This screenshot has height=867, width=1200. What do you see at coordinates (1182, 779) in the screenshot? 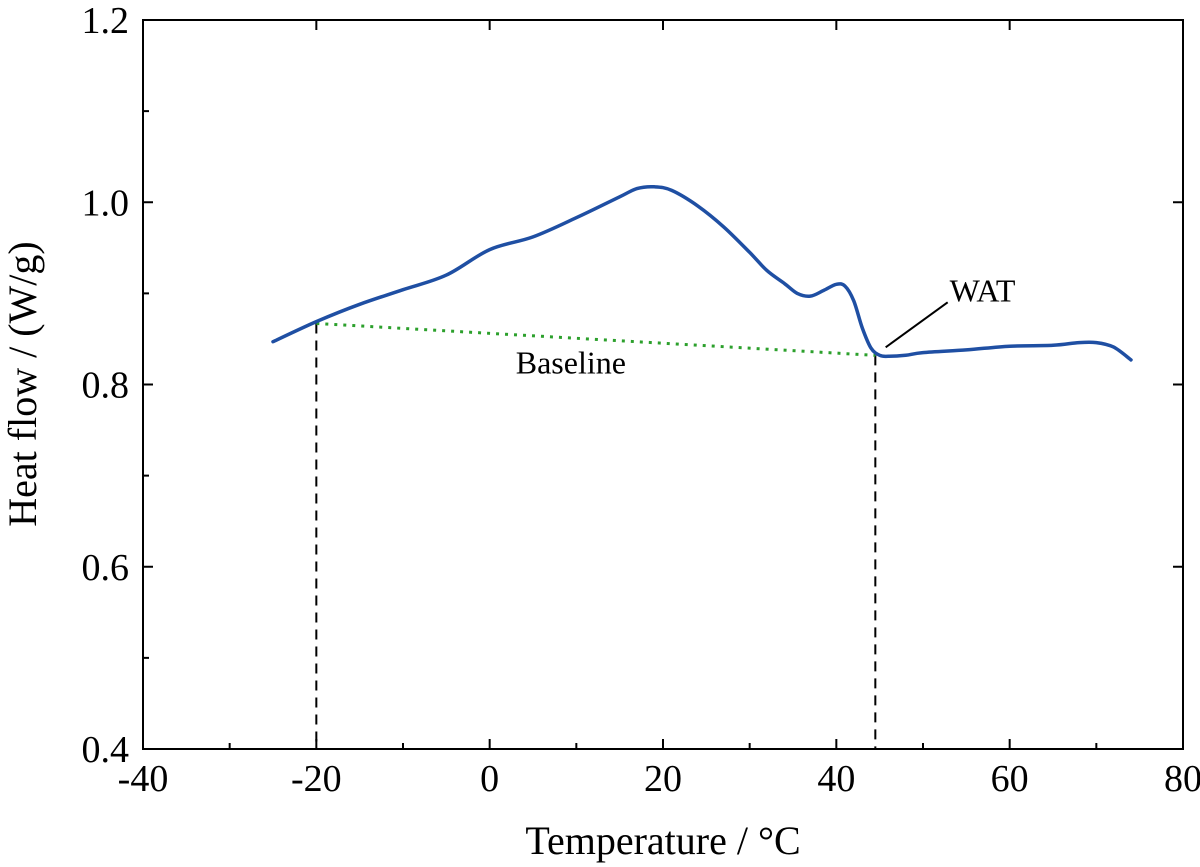
I see `x-tick-label: 80` at bounding box center [1182, 779].